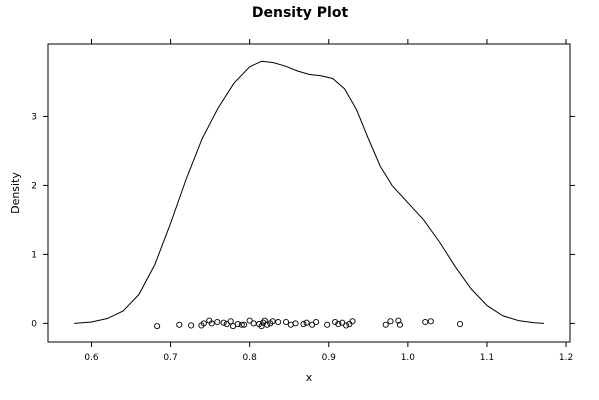 The width and height of the screenshot is (599, 400). Describe the element at coordinates (408, 358) in the screenshot. I see `x-tick-label: 1.0` at that location.